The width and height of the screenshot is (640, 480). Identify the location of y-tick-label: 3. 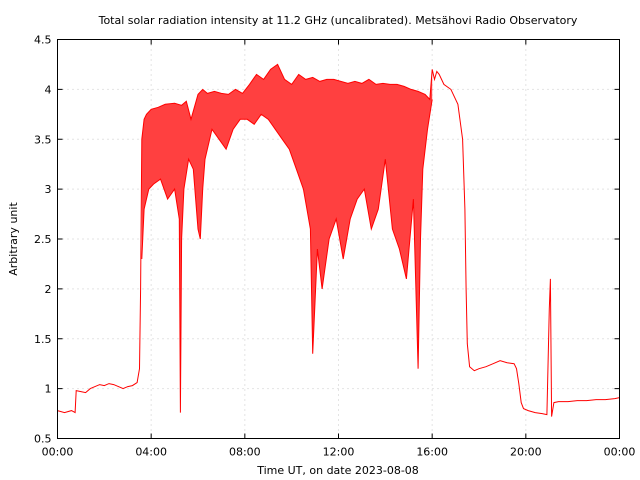
(48, 189).